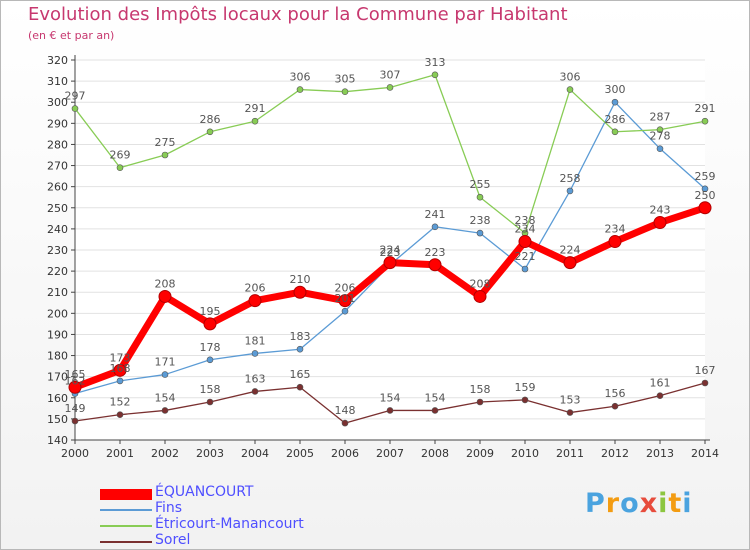 The image size is (750, 550). I want to click on y-tick-label: 150, so click(57, 419).